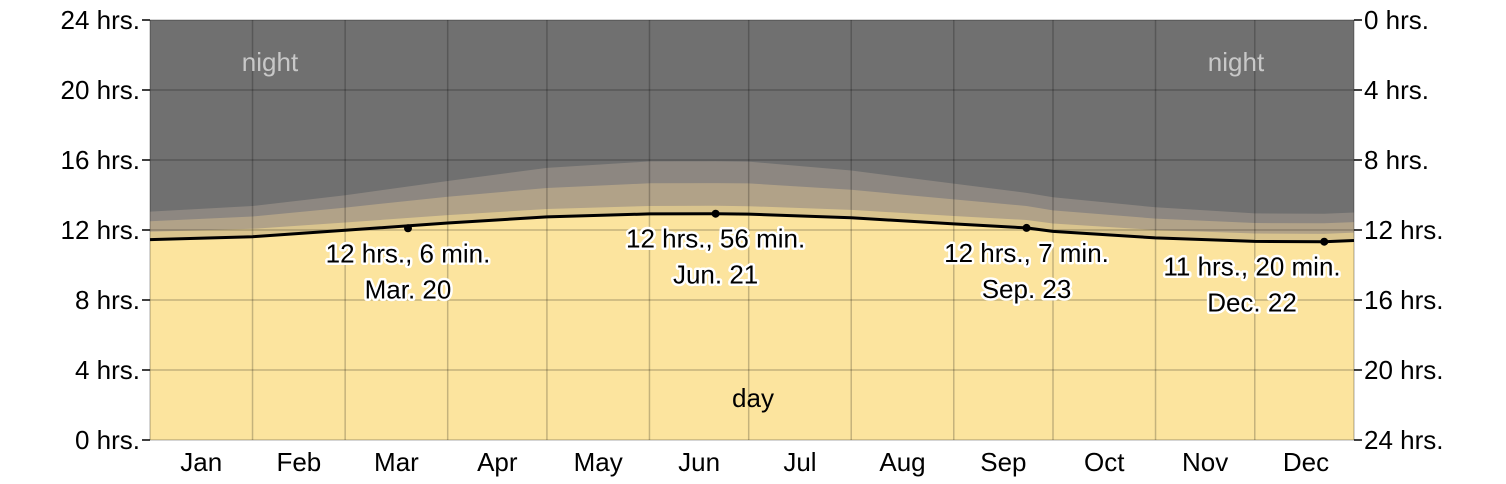 This screenshot has width=1506, height=484. What do you see at coordinates (799, 462) in the screenshot?
I see `month-label-jul: Jul` at bounding box center [799, 462].